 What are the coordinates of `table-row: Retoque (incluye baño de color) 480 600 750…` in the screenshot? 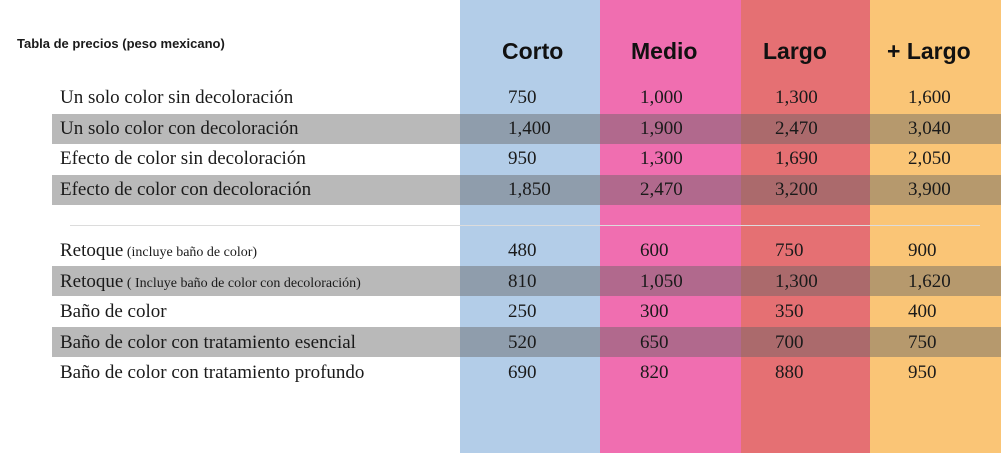 It's located at (500, 251).